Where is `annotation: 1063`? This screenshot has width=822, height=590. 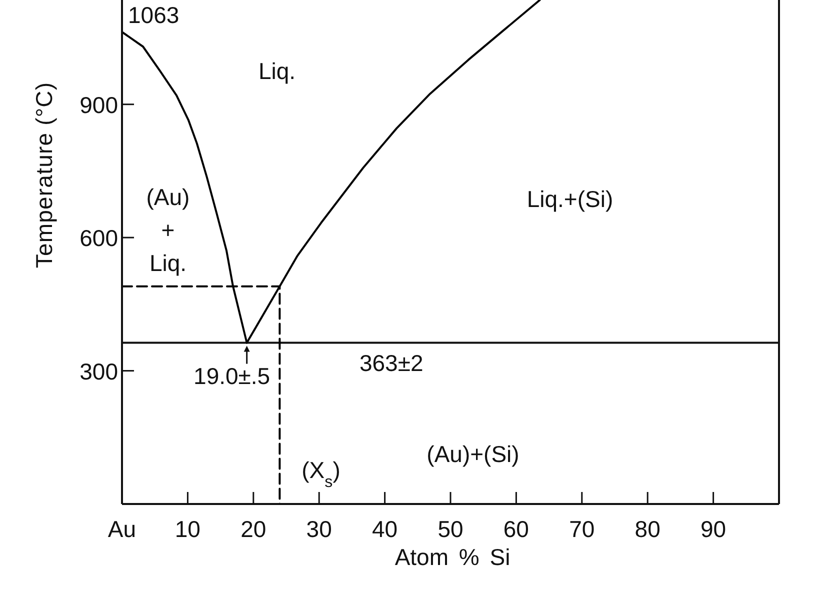
annotation: 1063 is located at coordinates (154, 15).